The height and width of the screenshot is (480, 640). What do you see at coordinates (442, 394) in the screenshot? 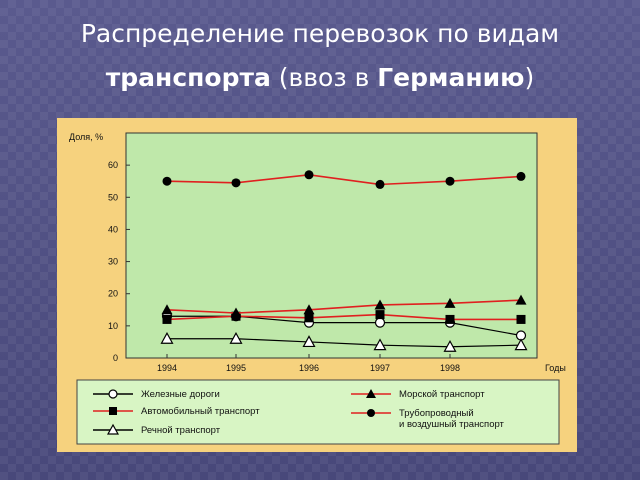
I see `legend-label: Морской транспорт` at bounding box center [442, 394].